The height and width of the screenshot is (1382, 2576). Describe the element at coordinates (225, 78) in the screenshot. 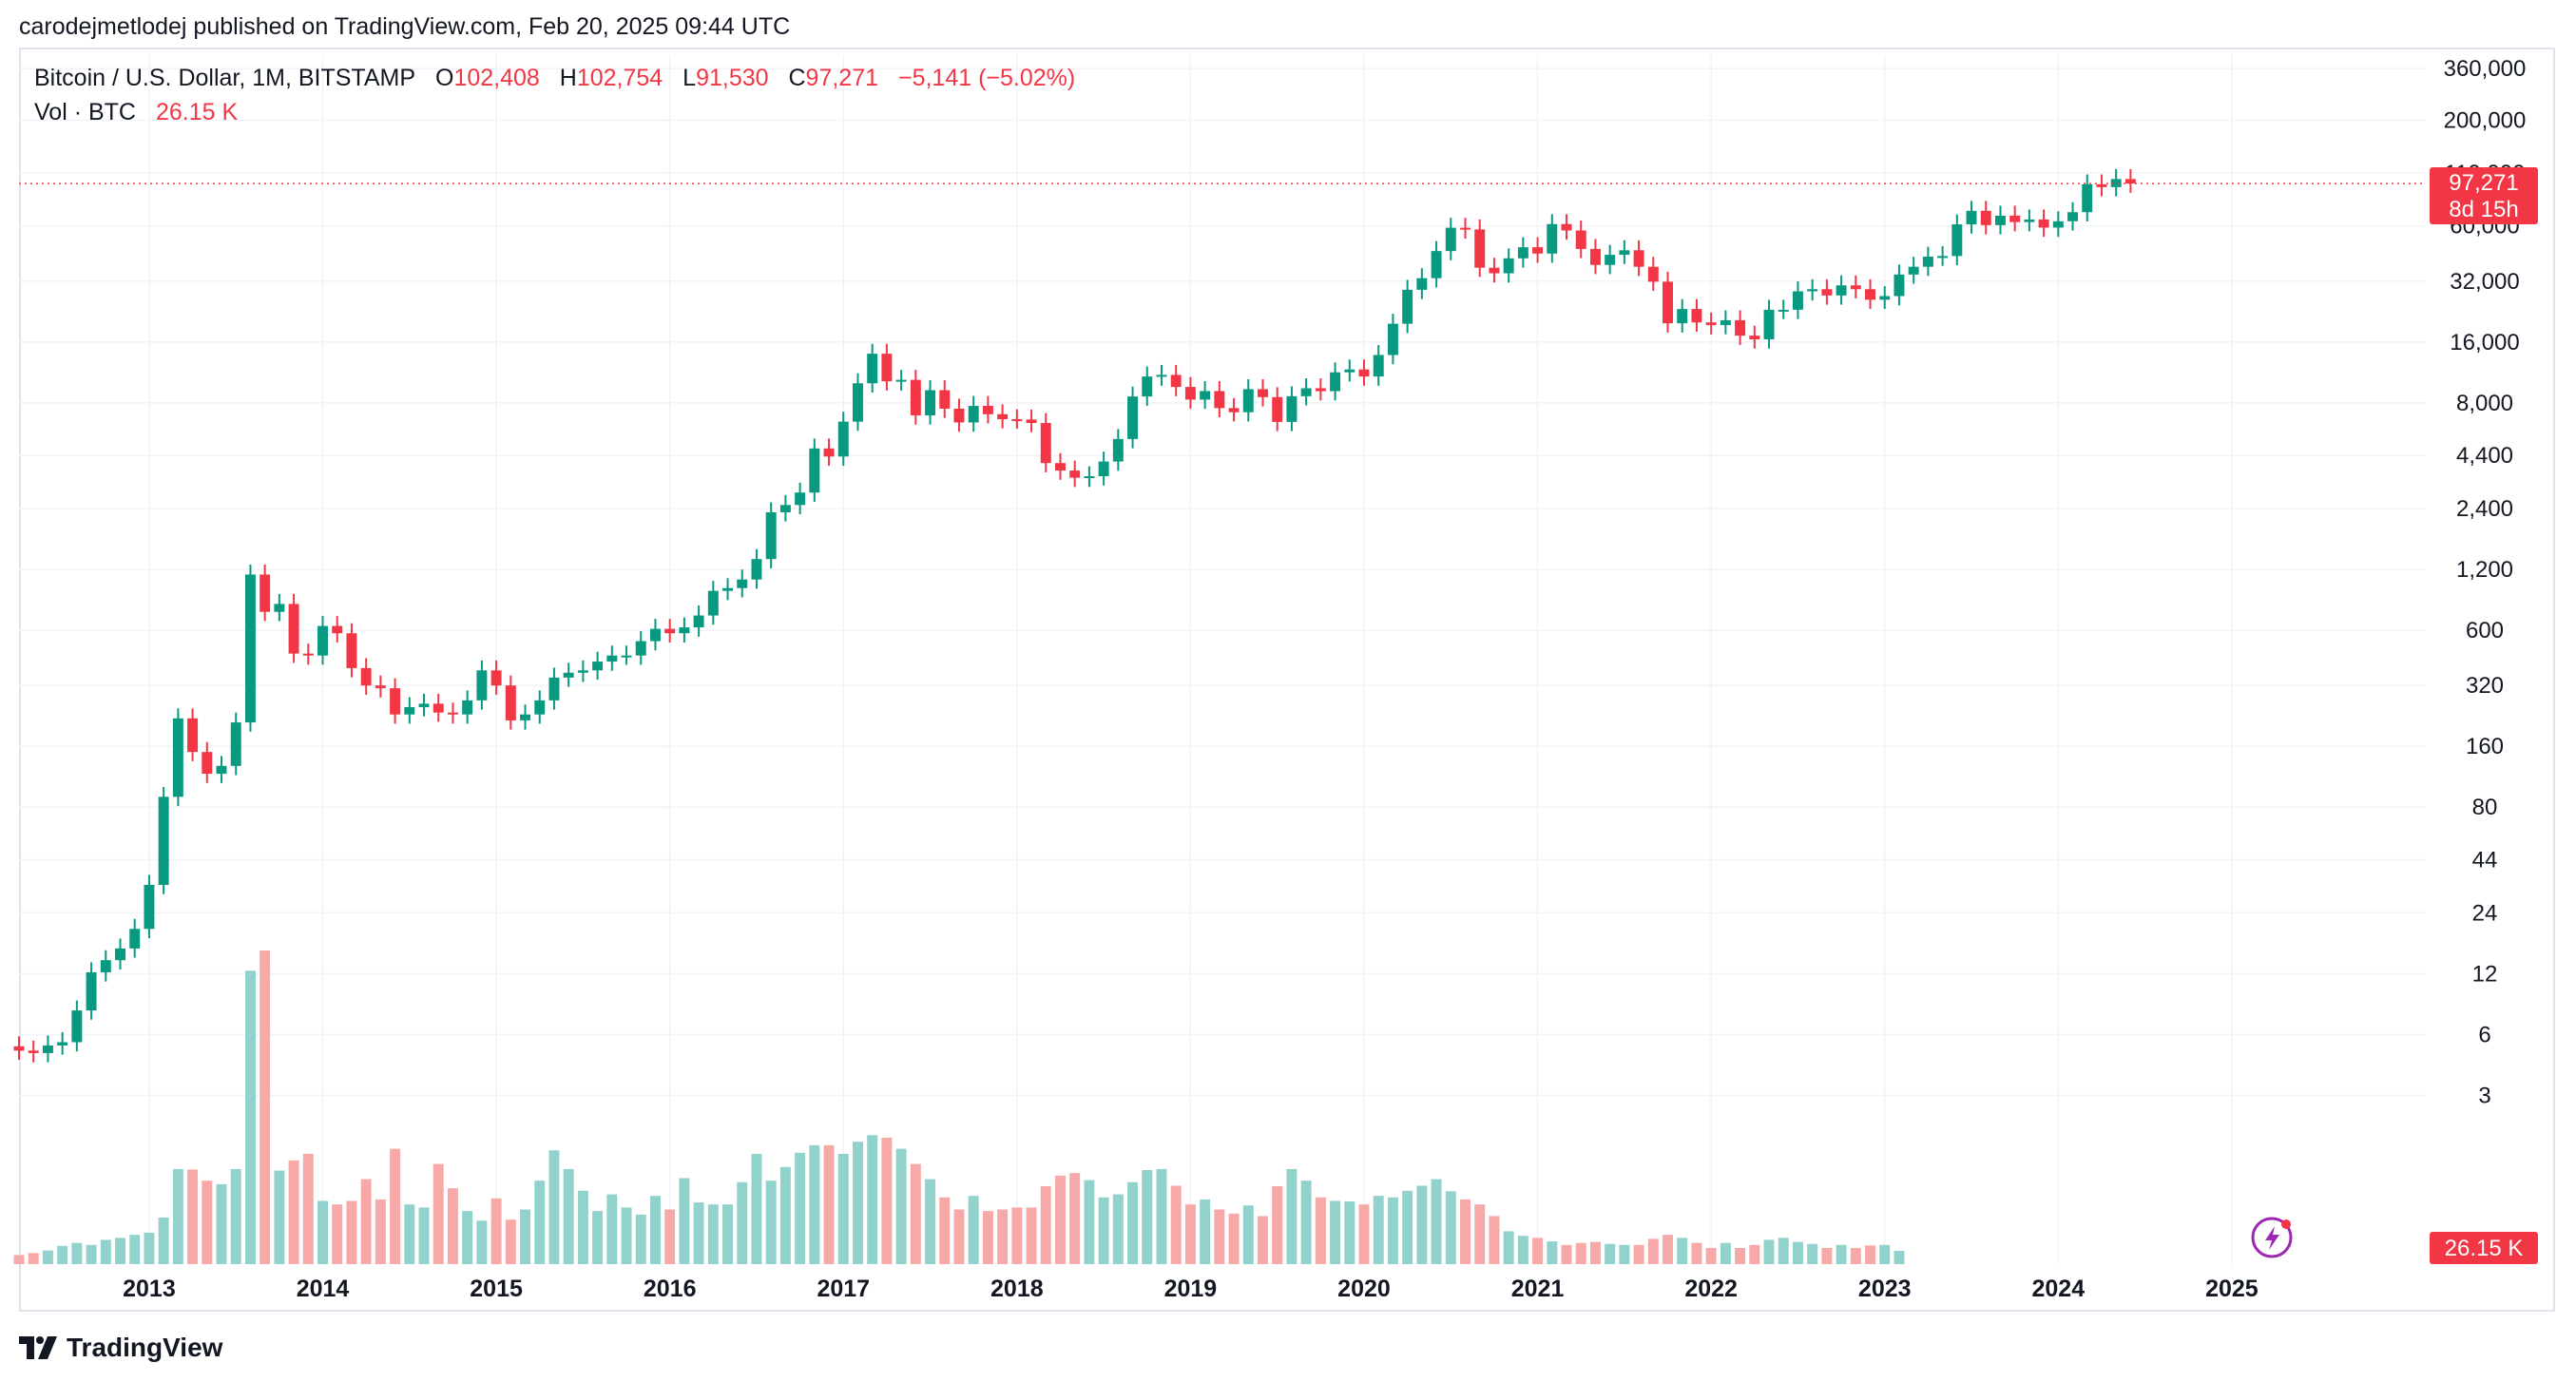

I see `symbol-name: Bitcoin / U.S. Dollar, 1M, BITSTAMP` at that location.